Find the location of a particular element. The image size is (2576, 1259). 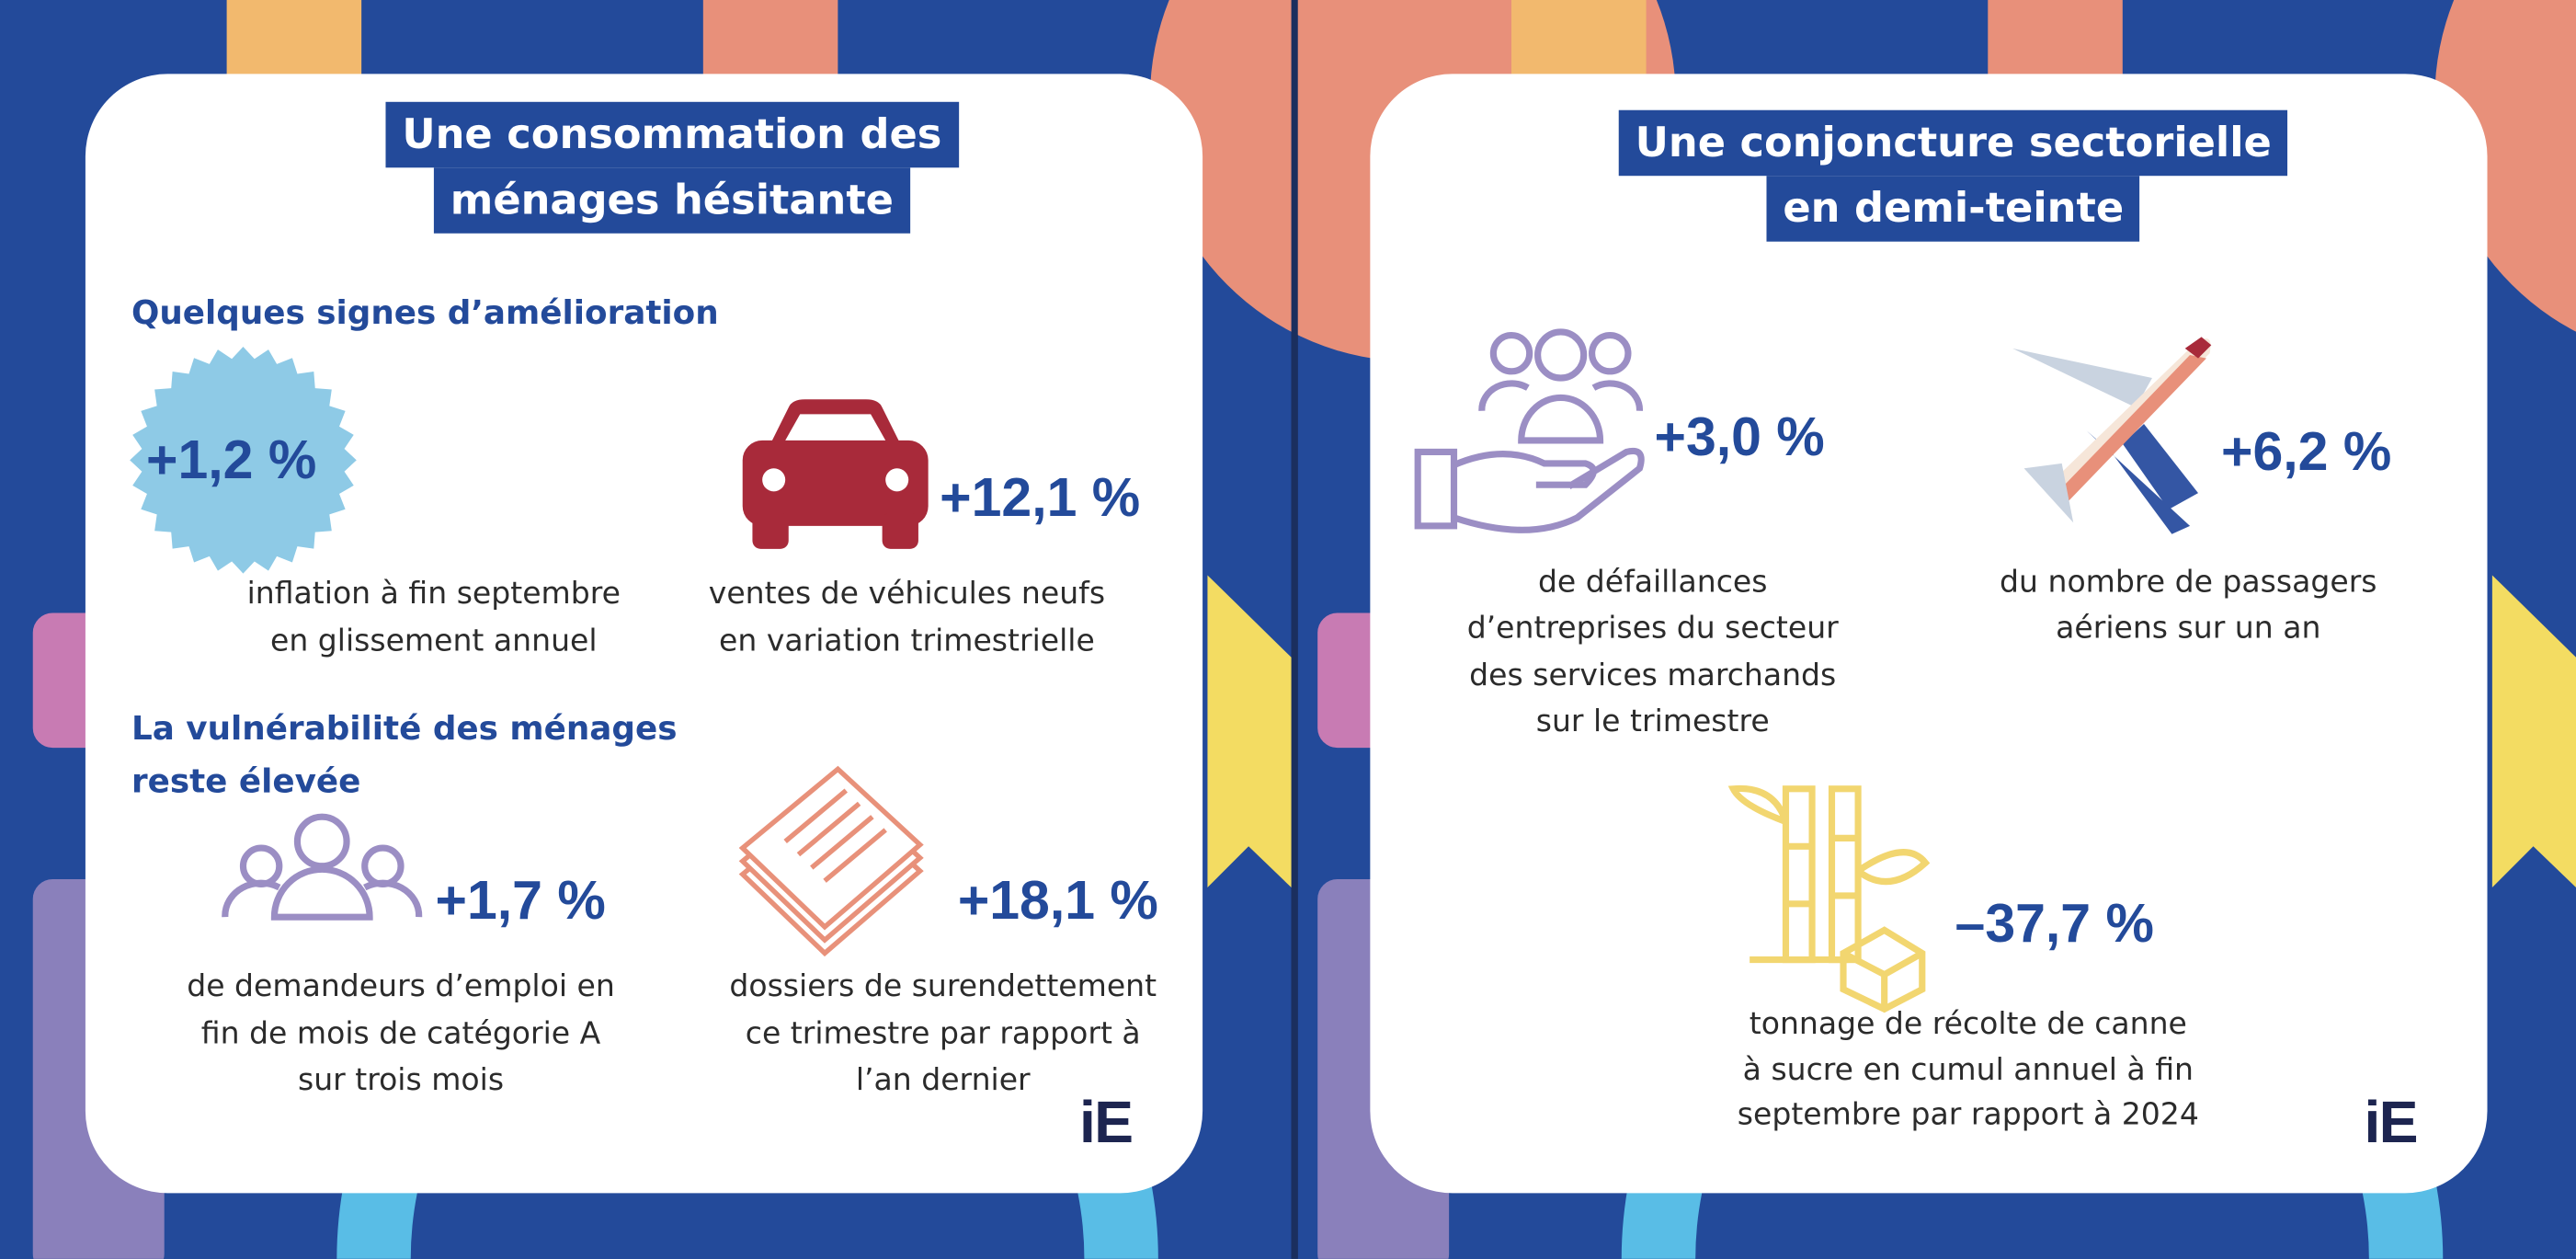

panel-title: en demi-teinte is located at coordinates (1953, 209).